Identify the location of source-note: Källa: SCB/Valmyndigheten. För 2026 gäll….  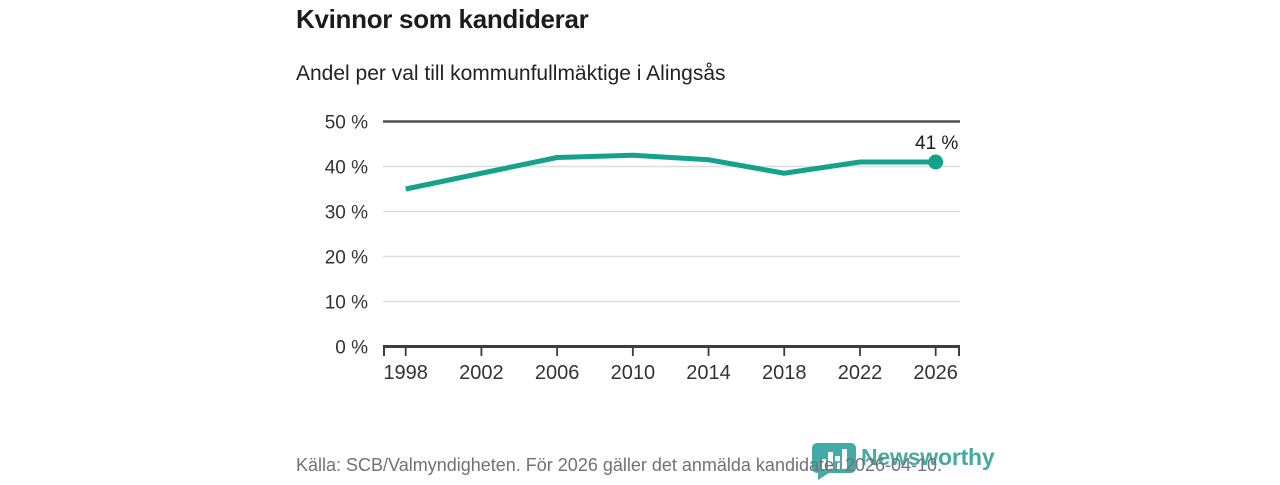
(619, 465).